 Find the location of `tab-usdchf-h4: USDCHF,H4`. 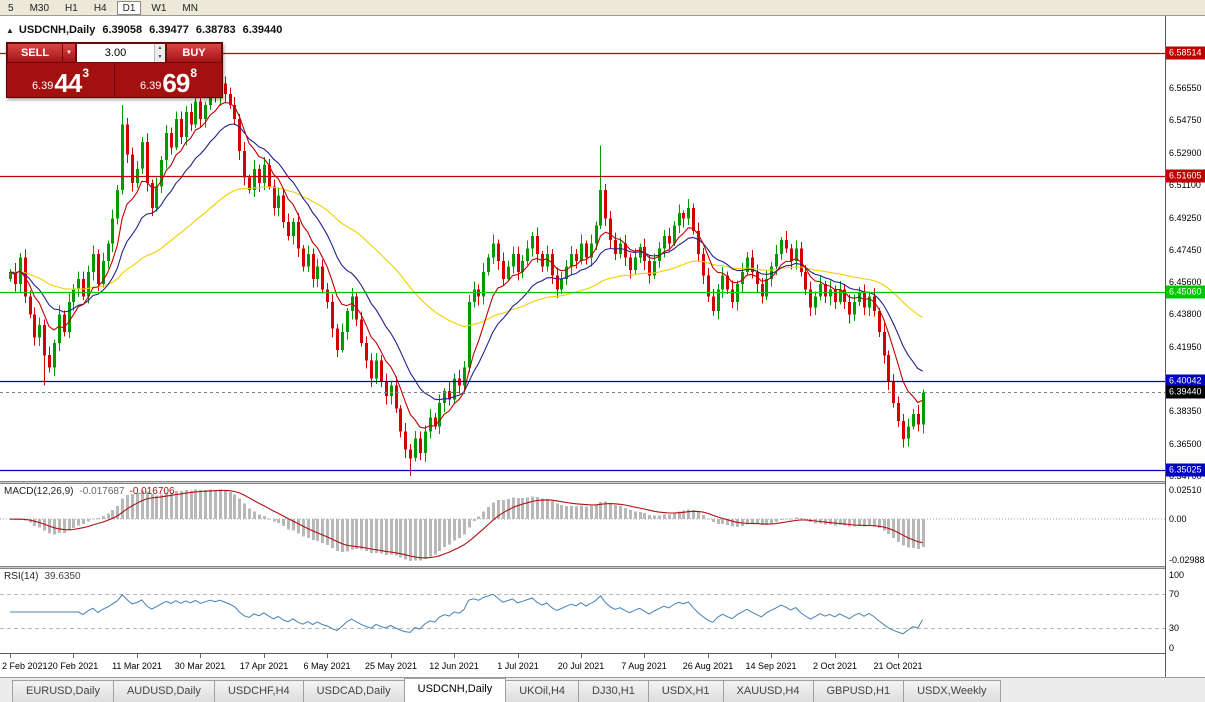

tab-usdchf-h4: USDCHF,H4 is located at coordinates (258, 691).